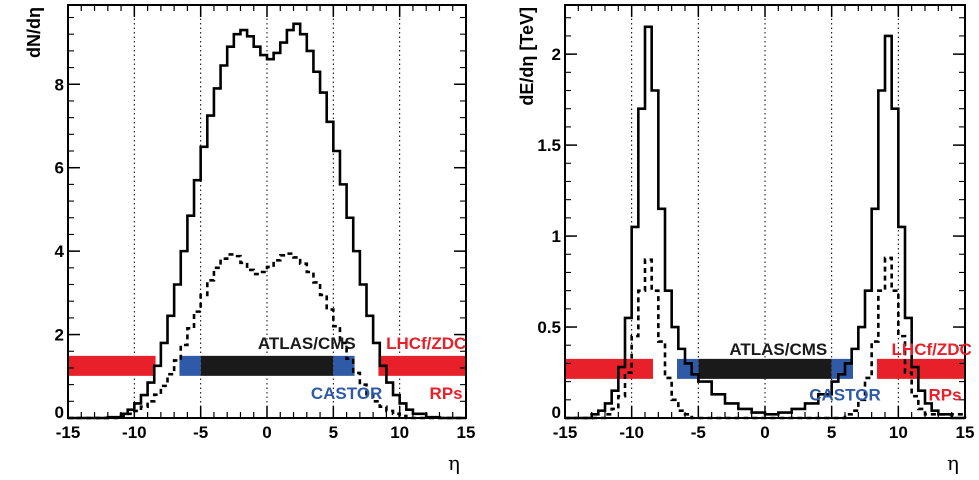 This screenshot has width=979, height=480. I want to click on y-axis-title: dN/dη, so click(34, 32).